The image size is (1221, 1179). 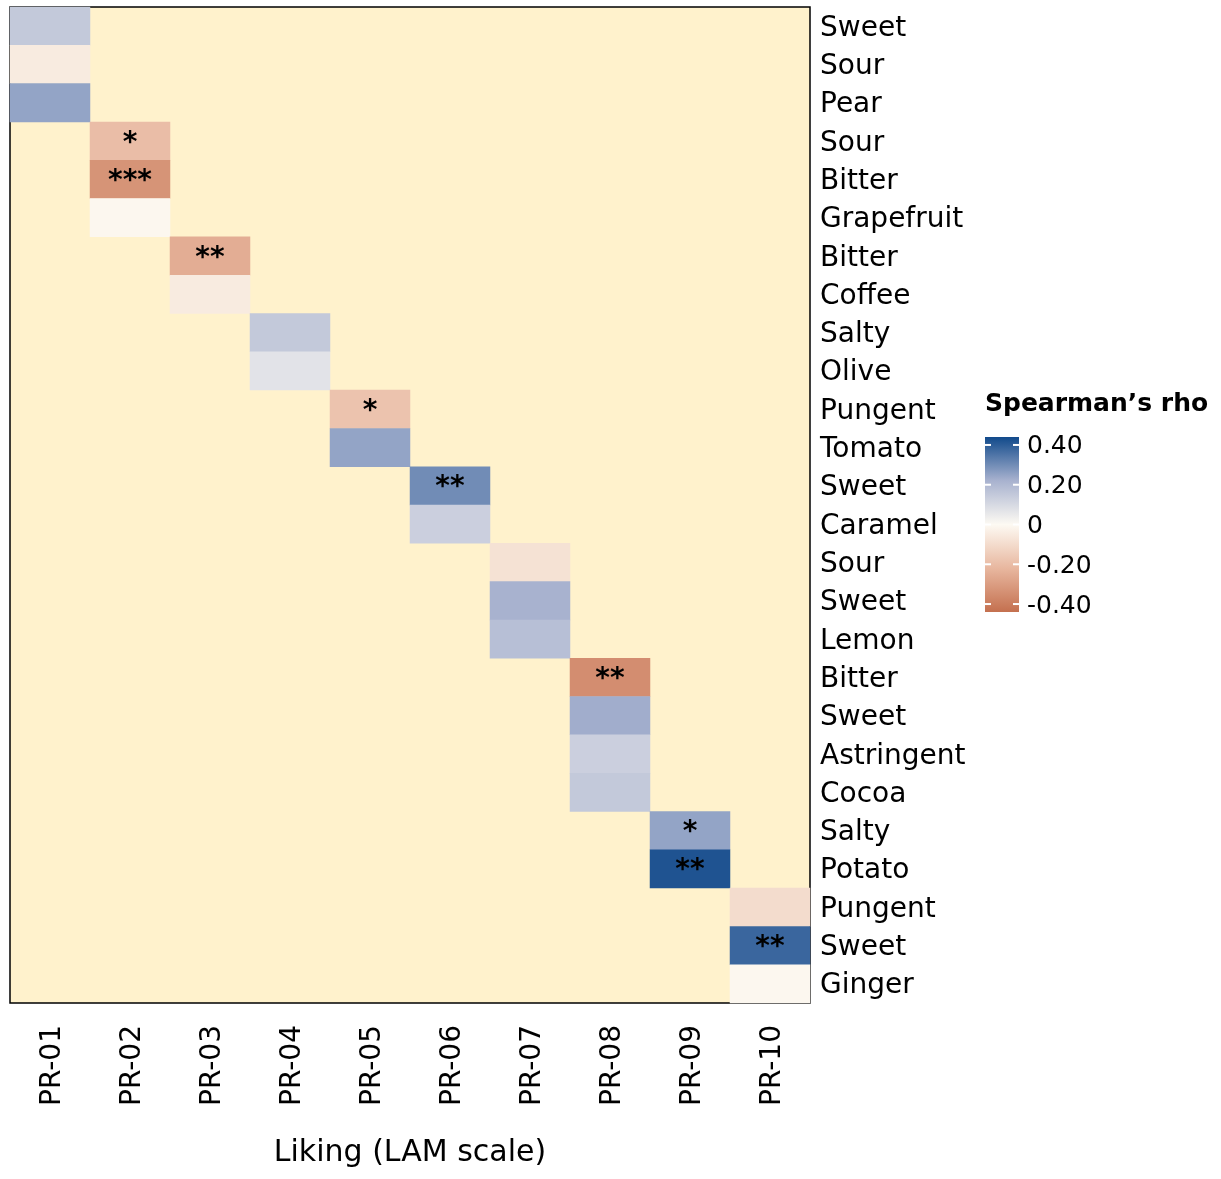 What do you see at coordinates (863, 792) in the screenshot?
I see `y-tick-label: Cocoa` at bounding box center [863, 792].